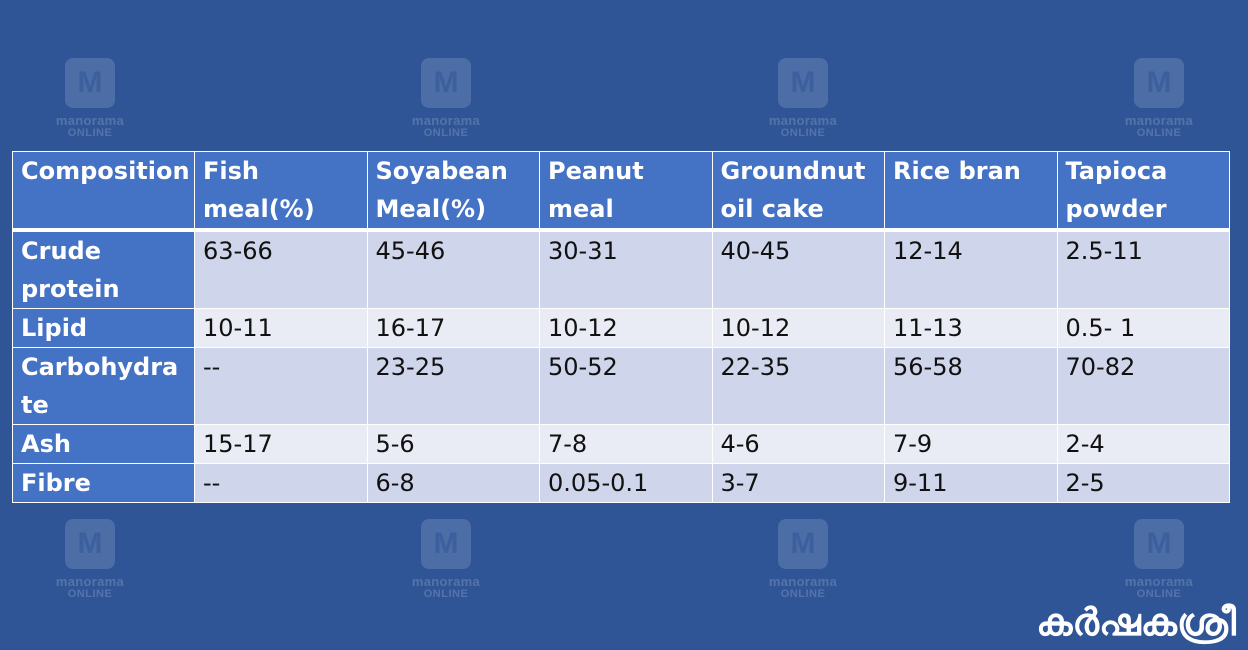 This screenshot has width=1248, height=650. What do you see at coordinates (971, 386) in the screenshot?
I see `table-cell: 56-58` at bounding box center [971, 386].